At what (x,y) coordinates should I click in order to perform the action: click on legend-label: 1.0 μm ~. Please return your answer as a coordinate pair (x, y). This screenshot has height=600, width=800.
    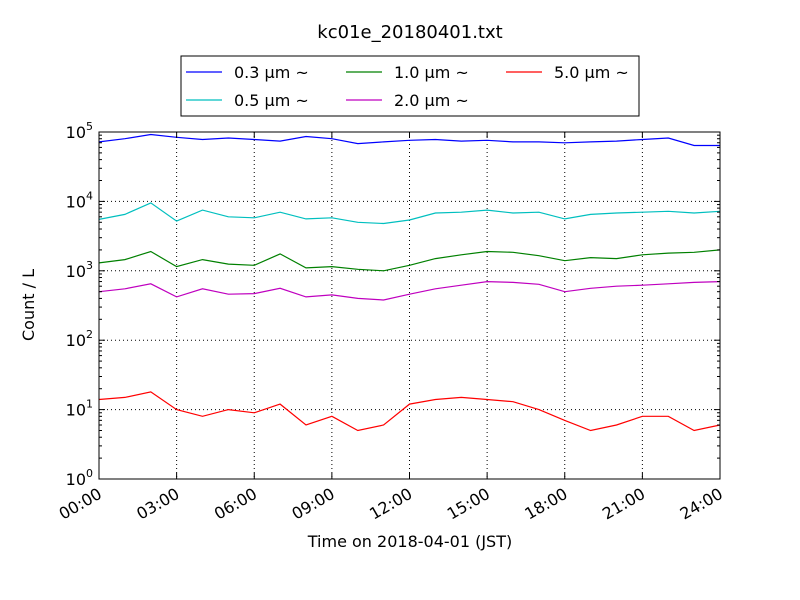
    Looking at the image, I should click on (431, 72).